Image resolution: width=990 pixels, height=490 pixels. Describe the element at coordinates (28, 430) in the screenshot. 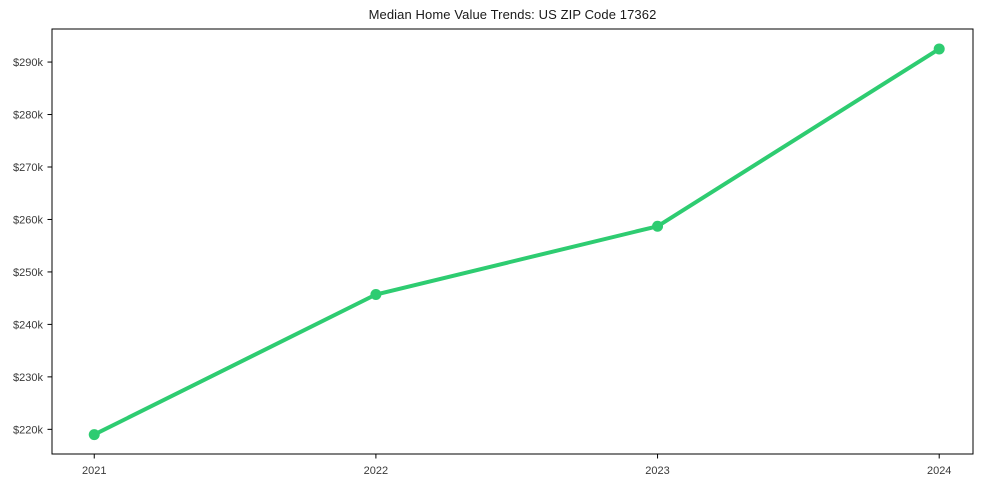

I see `y-axis-tick-label: $220k` at that location.